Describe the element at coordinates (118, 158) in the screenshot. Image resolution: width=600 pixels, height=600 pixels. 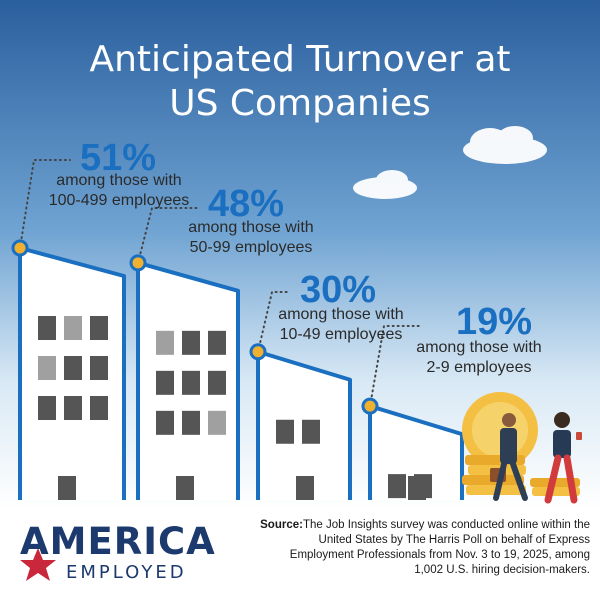
I see `value-label-1: 51%` at that location.